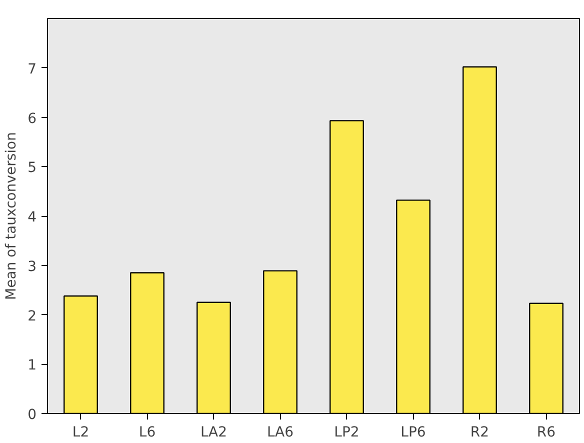 The image size is (584, 443). What do you see at coordinates (32, 316) in the screenshot?
I see `y-tick-label: 2` at bounding box center [32, 316].